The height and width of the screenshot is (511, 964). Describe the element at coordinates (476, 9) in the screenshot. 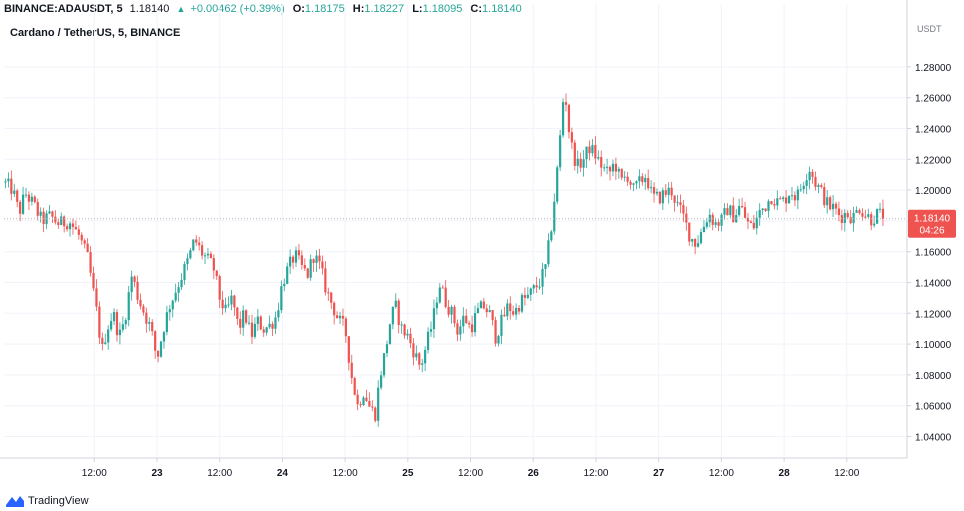

I see `close-label: C:` at that location.